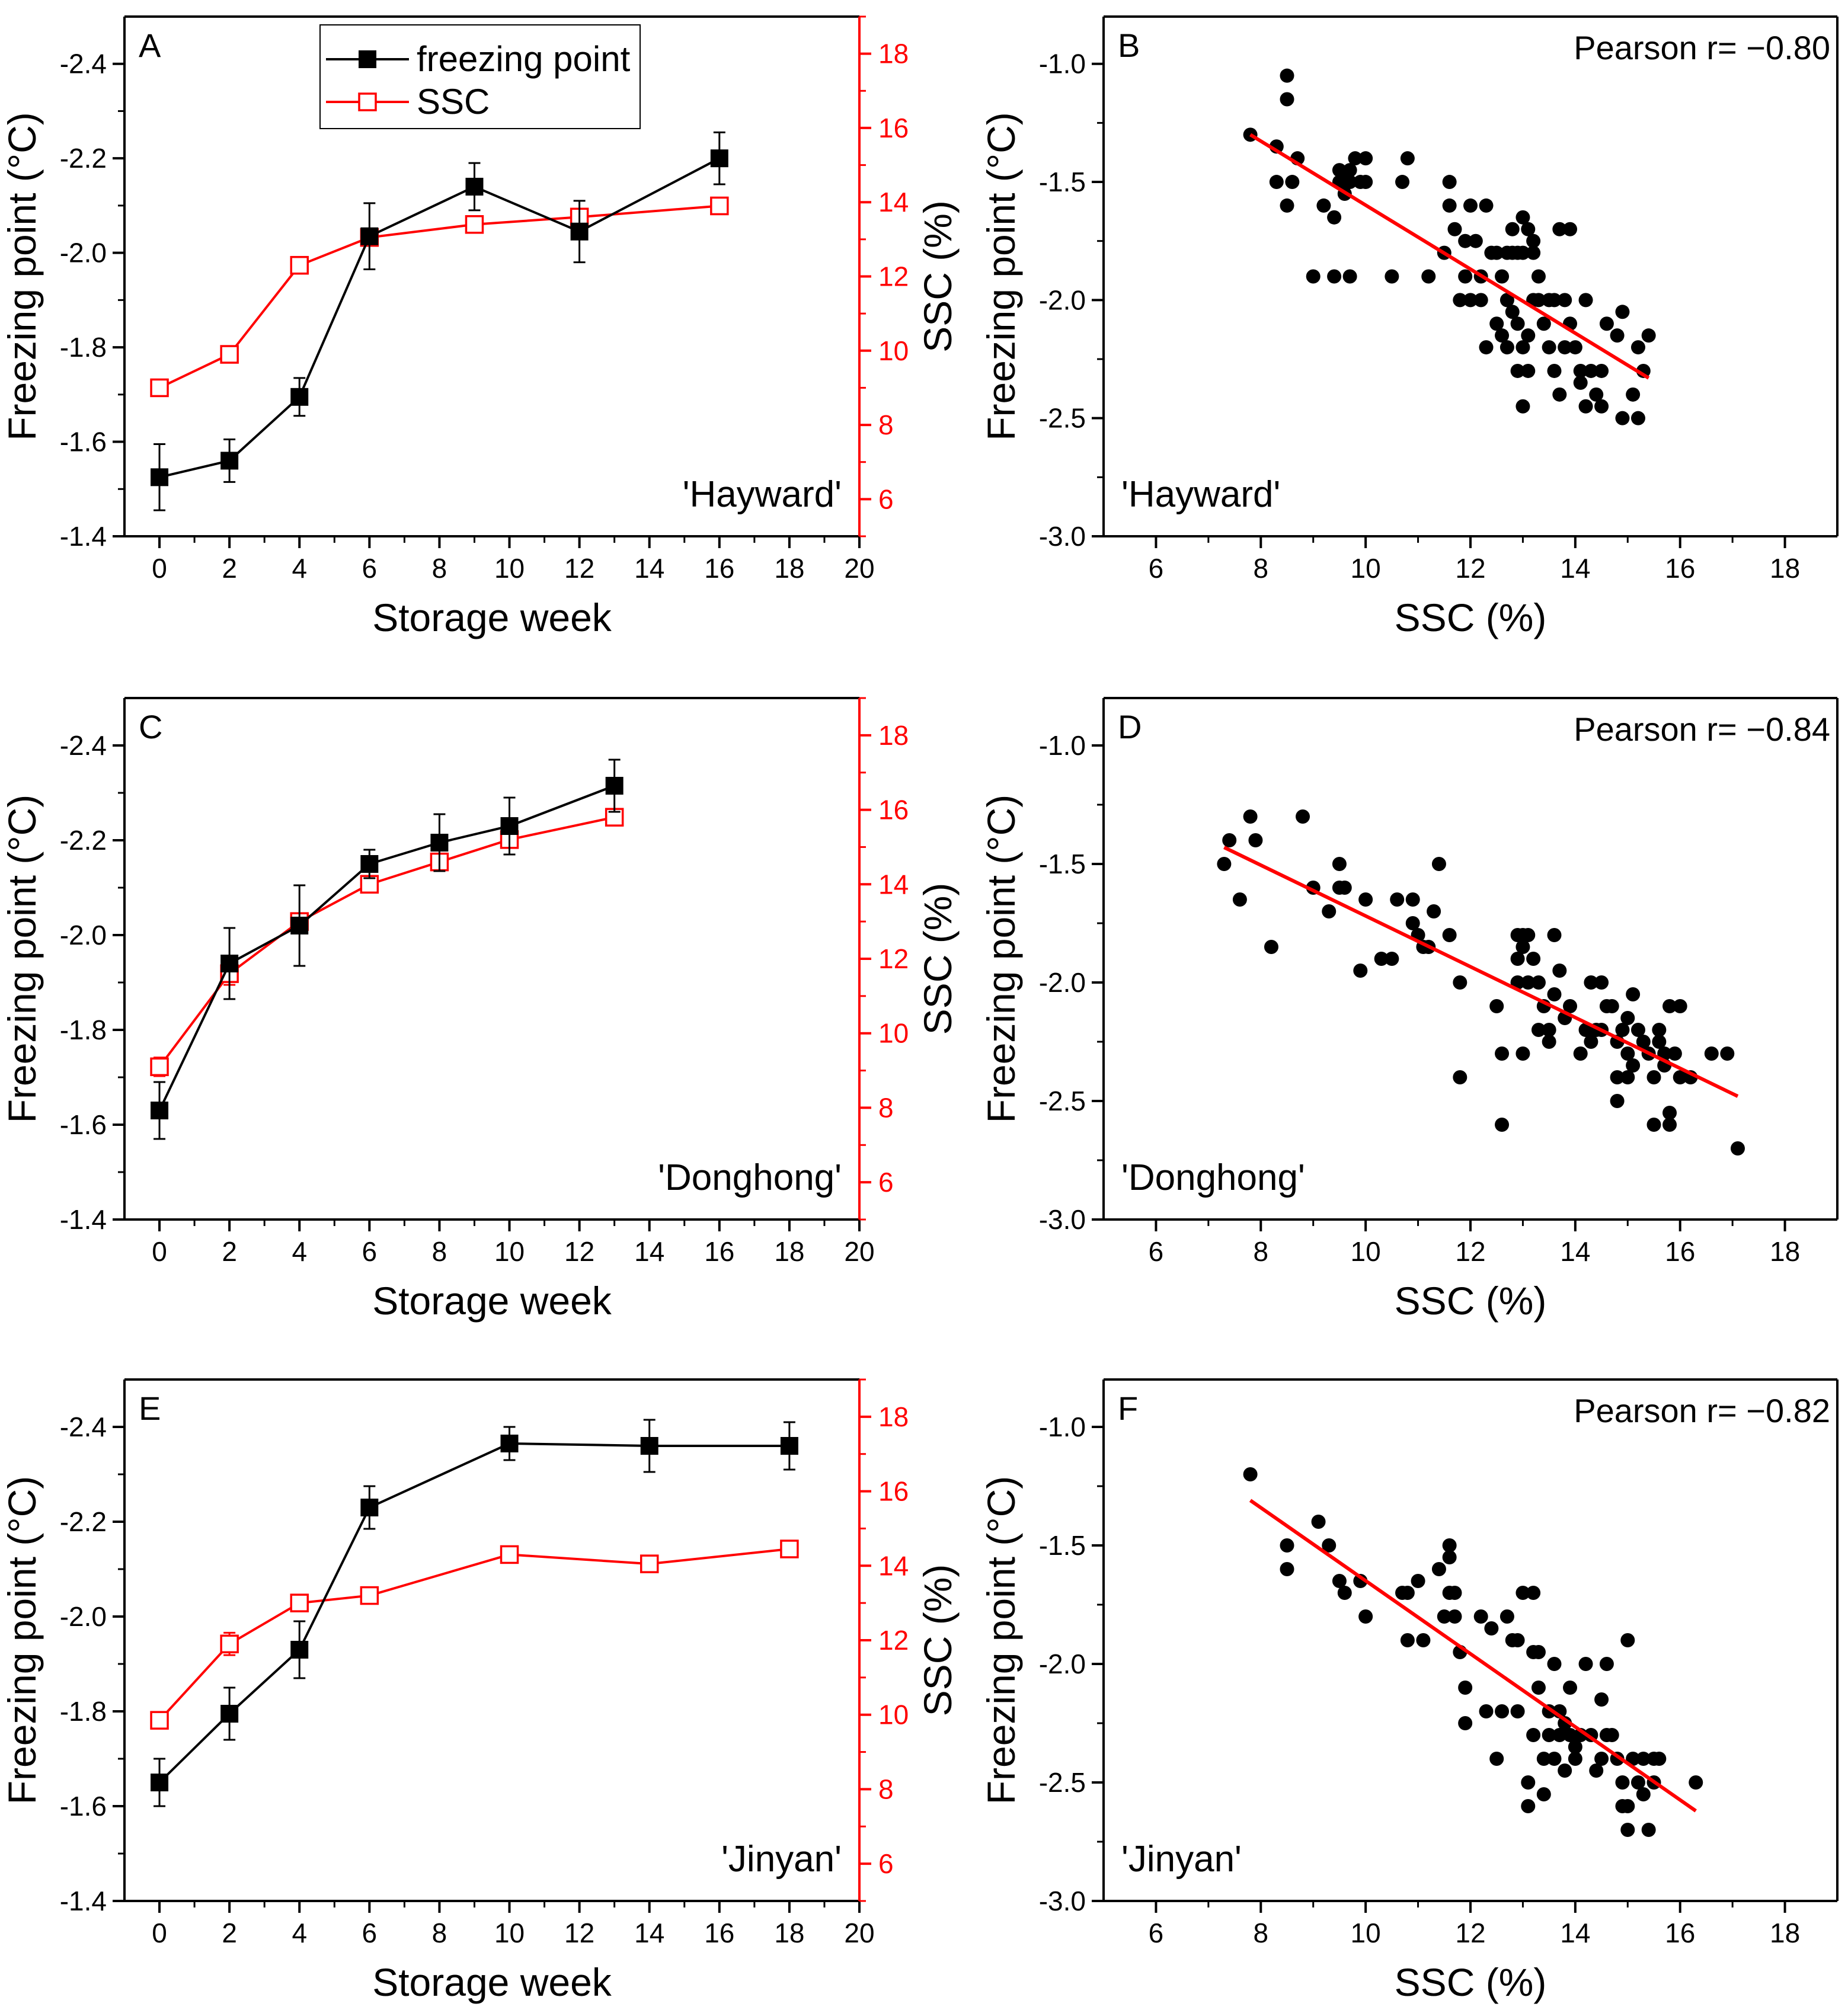  Describe the element at coordinates (370, 1251) in the screenshot. I see `panel-c-x-tick-label: 6` at that location.